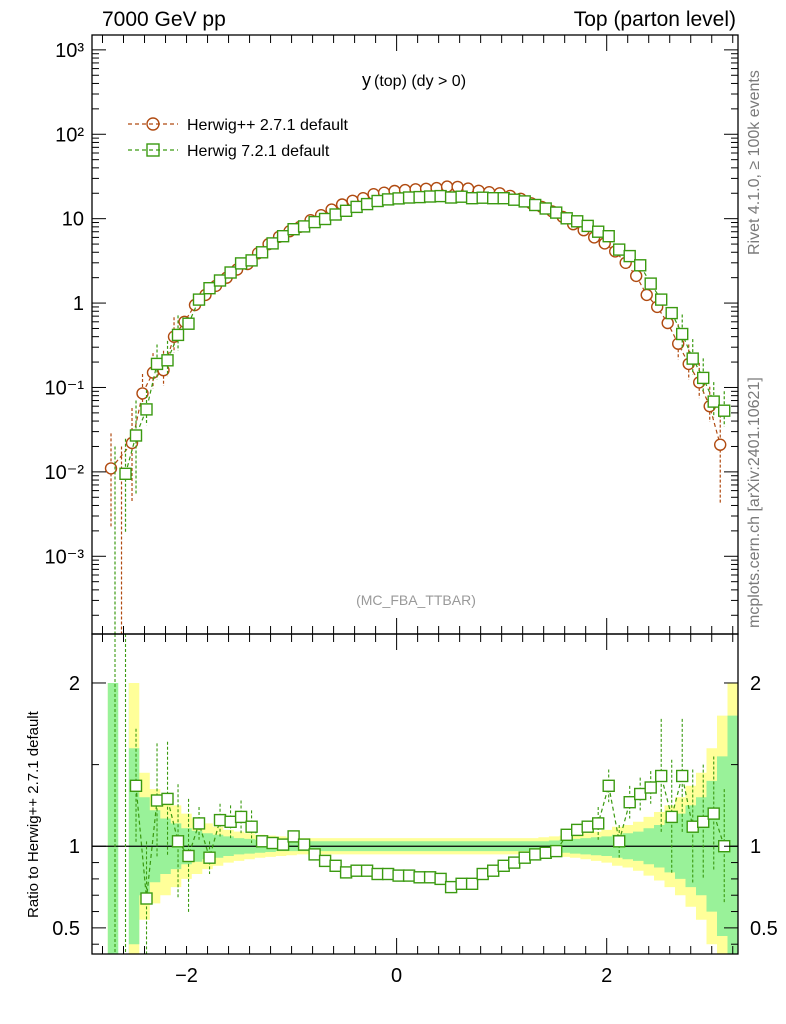 The height and width of the screenshot is (1024, 786). What do you see at coordinates (186, 976) in the screenshot?
I see `x-tick-label: −2` at bounding box center [186, 976].